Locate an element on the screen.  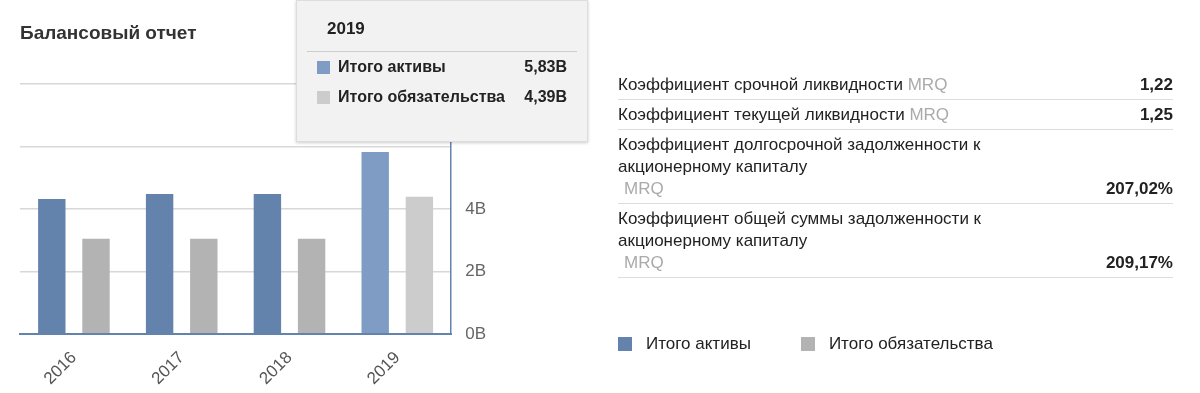
text: 1,22 is located at coordinates (1156, 84).